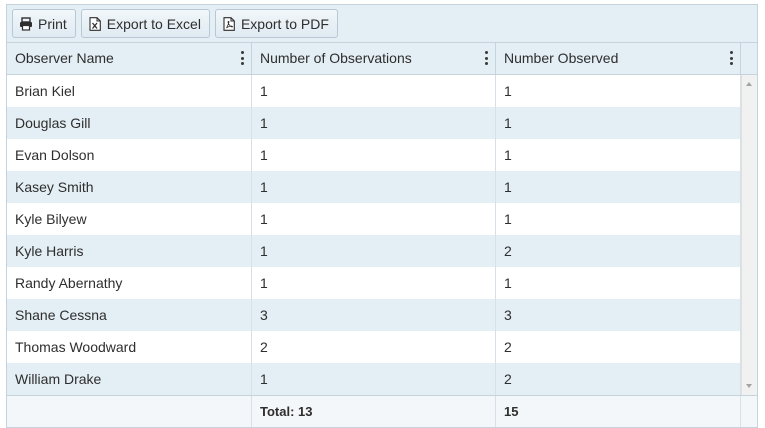  What do you see at coordinates (129, 411) in the screenshot?
I see `footer-name-cell` at bounding box center [129, 411].